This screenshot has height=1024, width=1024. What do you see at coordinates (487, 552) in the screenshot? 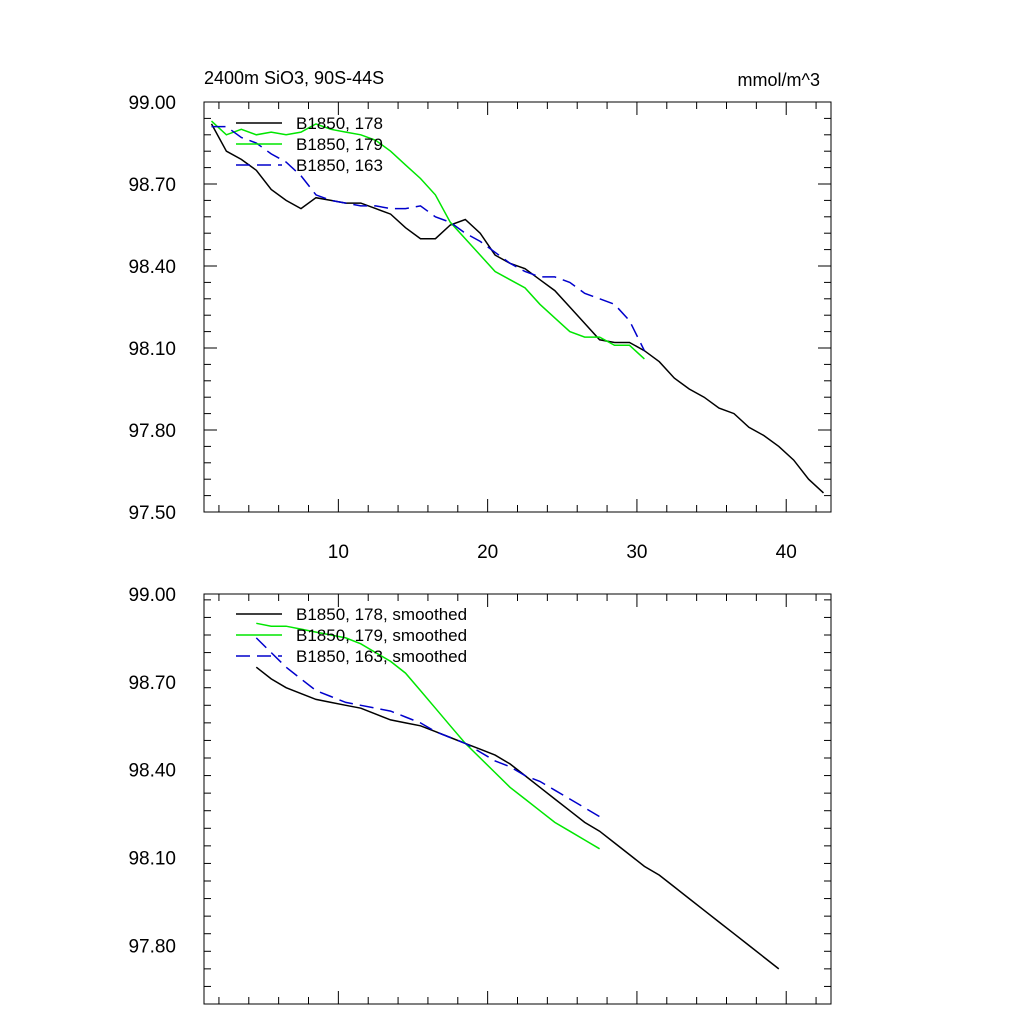
I see `x-tick-label: 20` at bounding box center [487, 552].